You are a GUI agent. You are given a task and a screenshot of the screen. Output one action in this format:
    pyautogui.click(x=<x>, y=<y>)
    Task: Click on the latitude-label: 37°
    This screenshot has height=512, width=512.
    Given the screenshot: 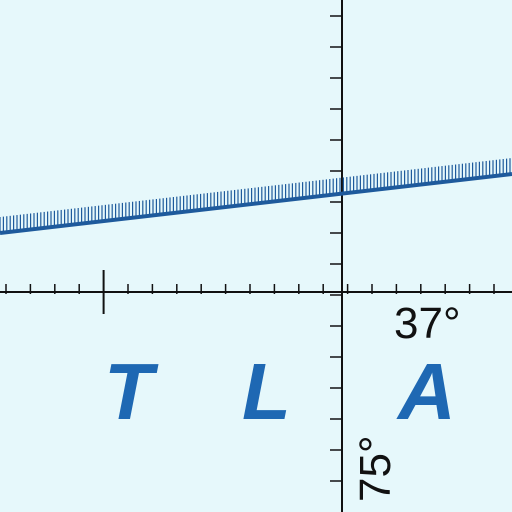 What is the action you would take?
    pyautogui.click(x=427, y=323)
    